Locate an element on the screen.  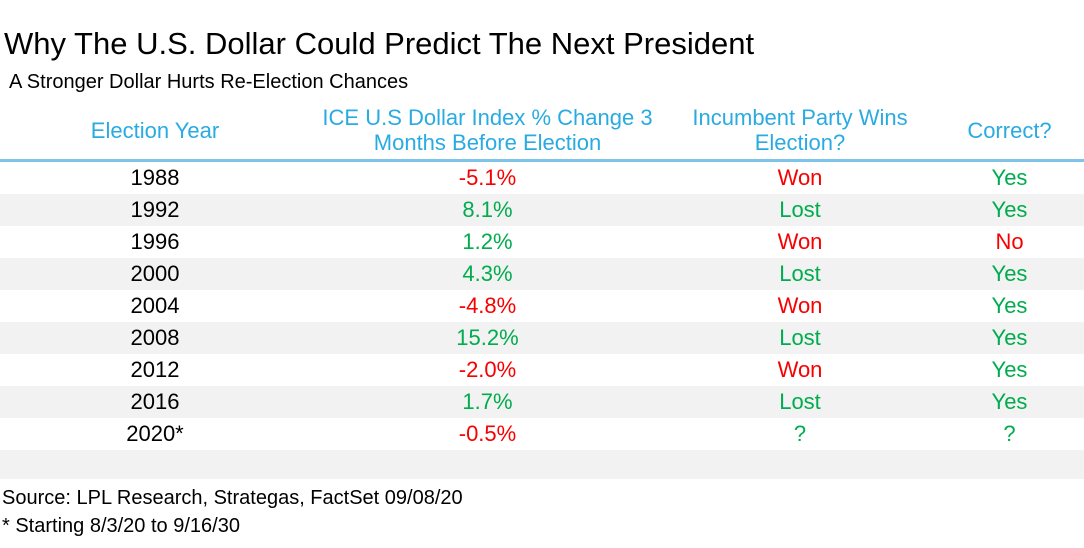
table-row: 2008 15.2% Lost Yes is located at coordinates (542, 337).